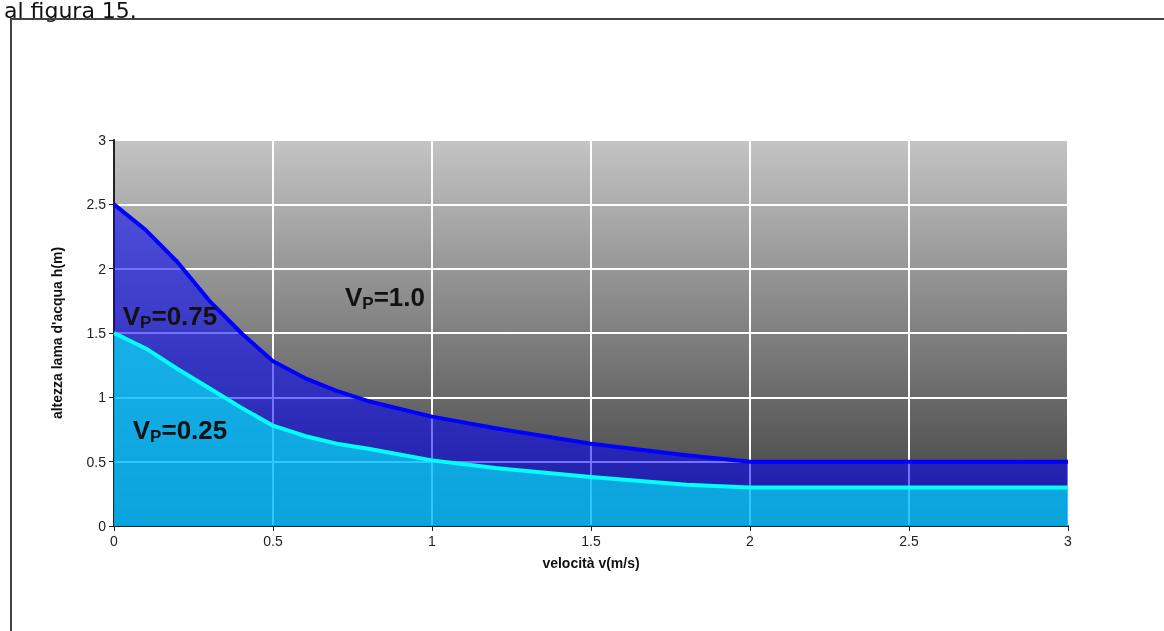 The width and height of the screenshot is (1164, 631). Describe the element at coordinates (385, 297) in the screenshot. I see `annotation: VP=1.0` at that location.